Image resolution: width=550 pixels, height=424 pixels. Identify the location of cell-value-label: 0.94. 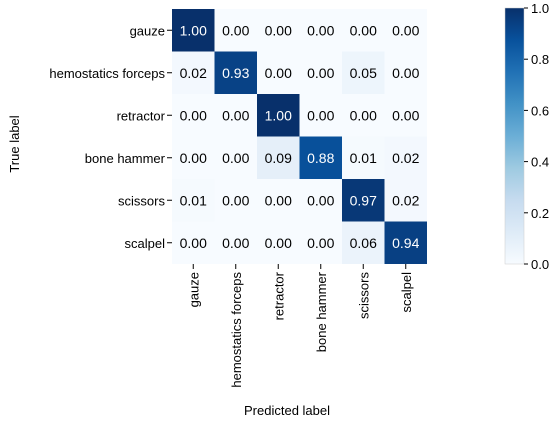
(405, 243).